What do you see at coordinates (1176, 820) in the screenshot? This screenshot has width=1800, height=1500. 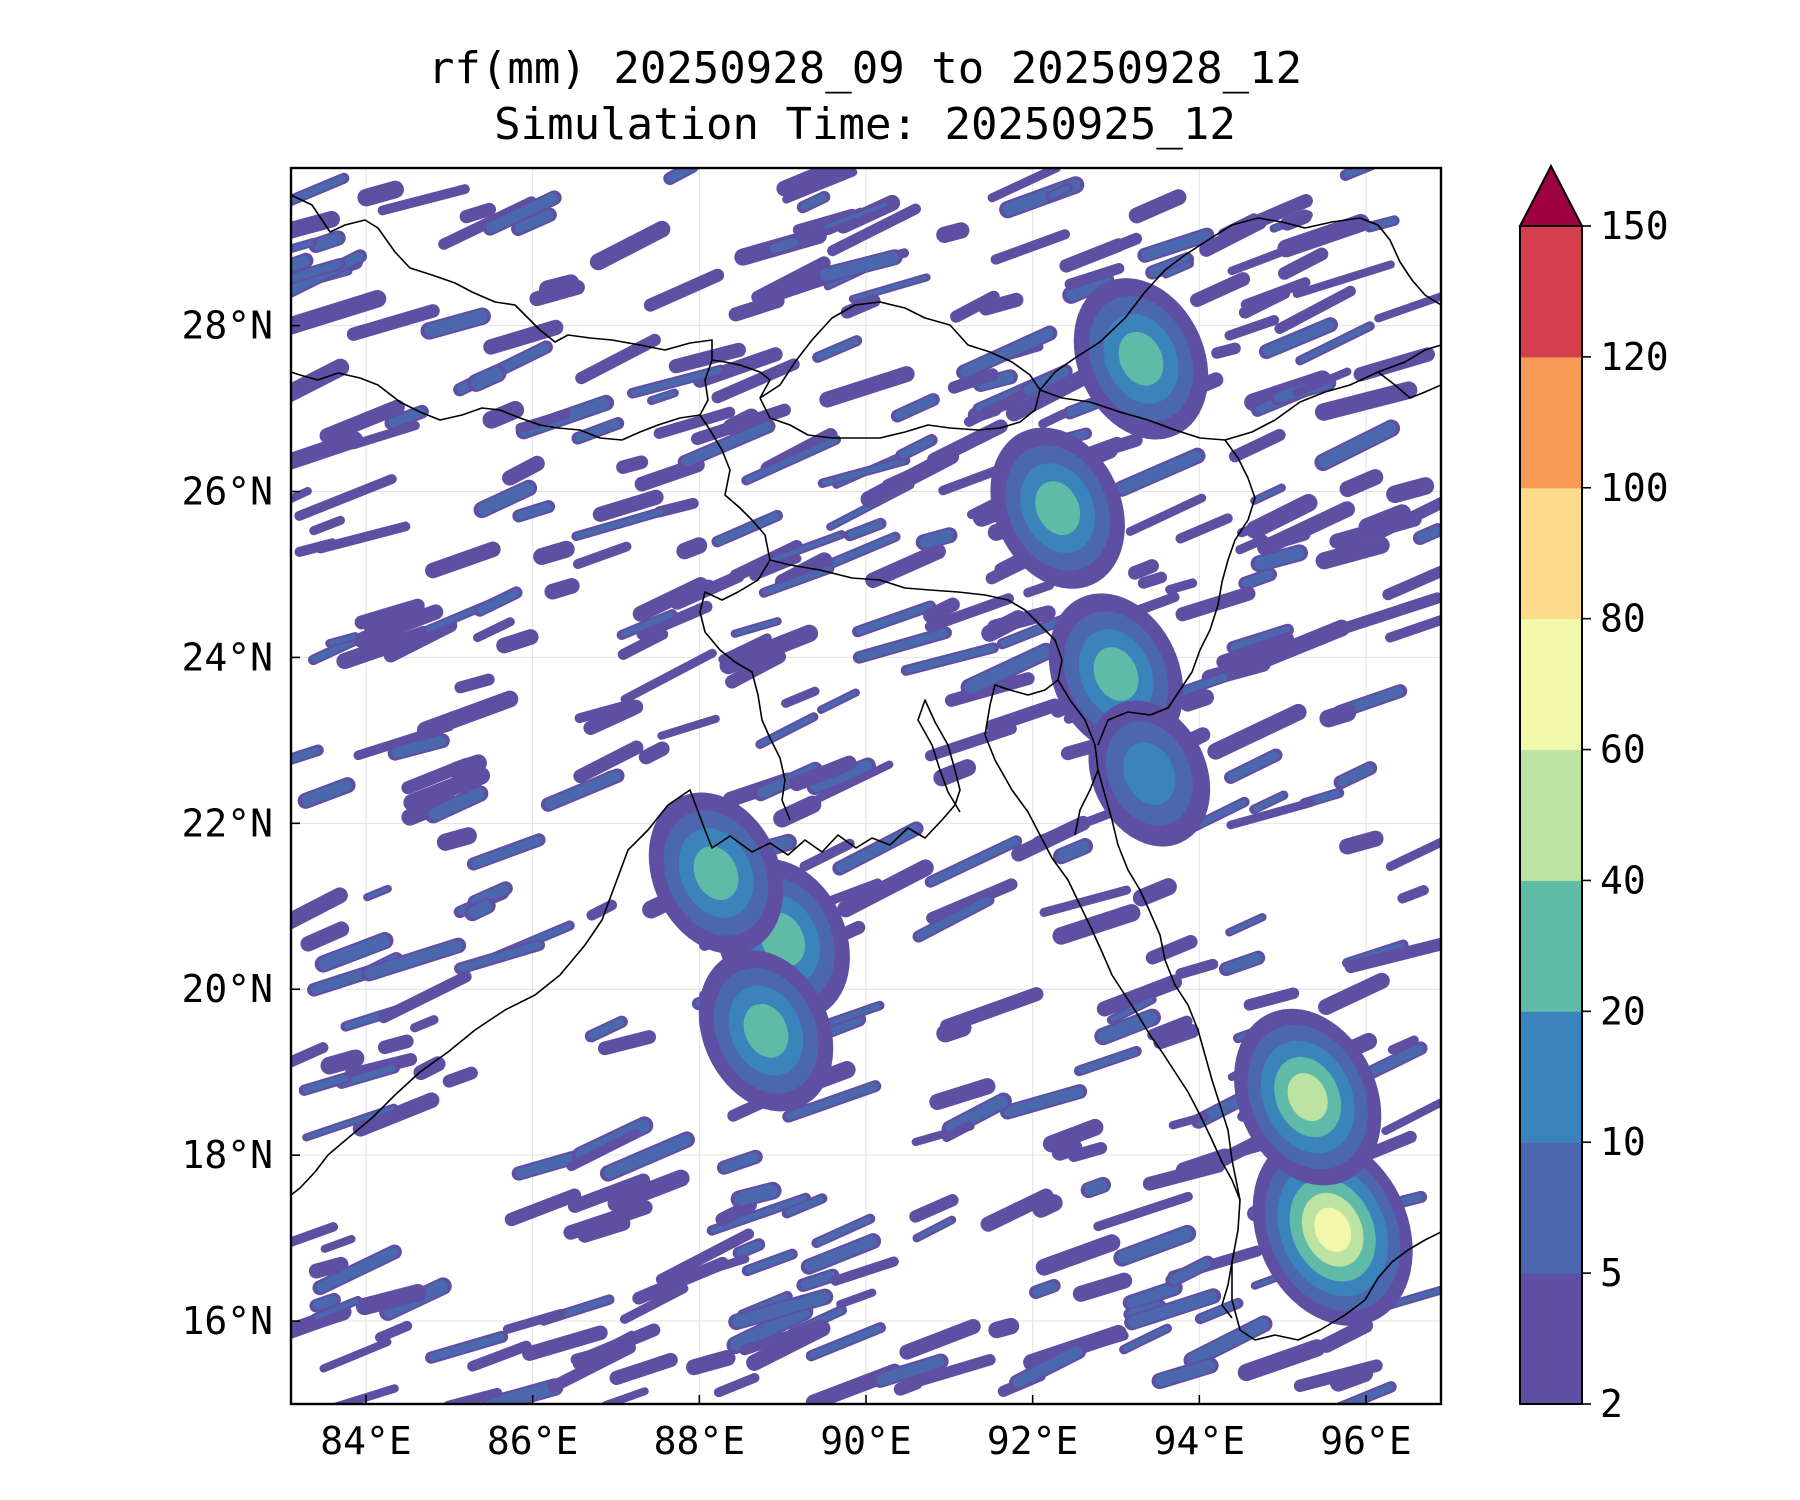 I see `border-nagaland-manipur` at bounding box center [1176, 820].